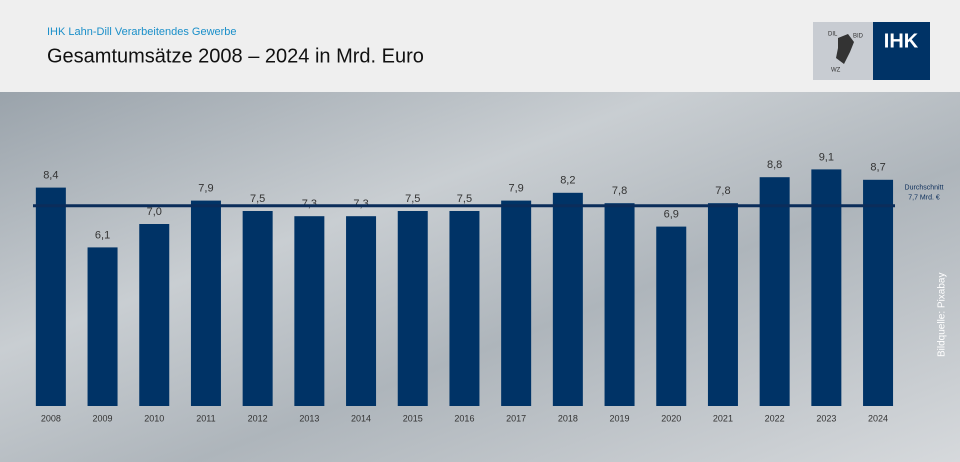 The width and height of the screenshot is (960, 462). What do you see at coordinates (205, 418) in the screenshot?
I see `x-tick-label: 2011` at bounding box center [205, 418].